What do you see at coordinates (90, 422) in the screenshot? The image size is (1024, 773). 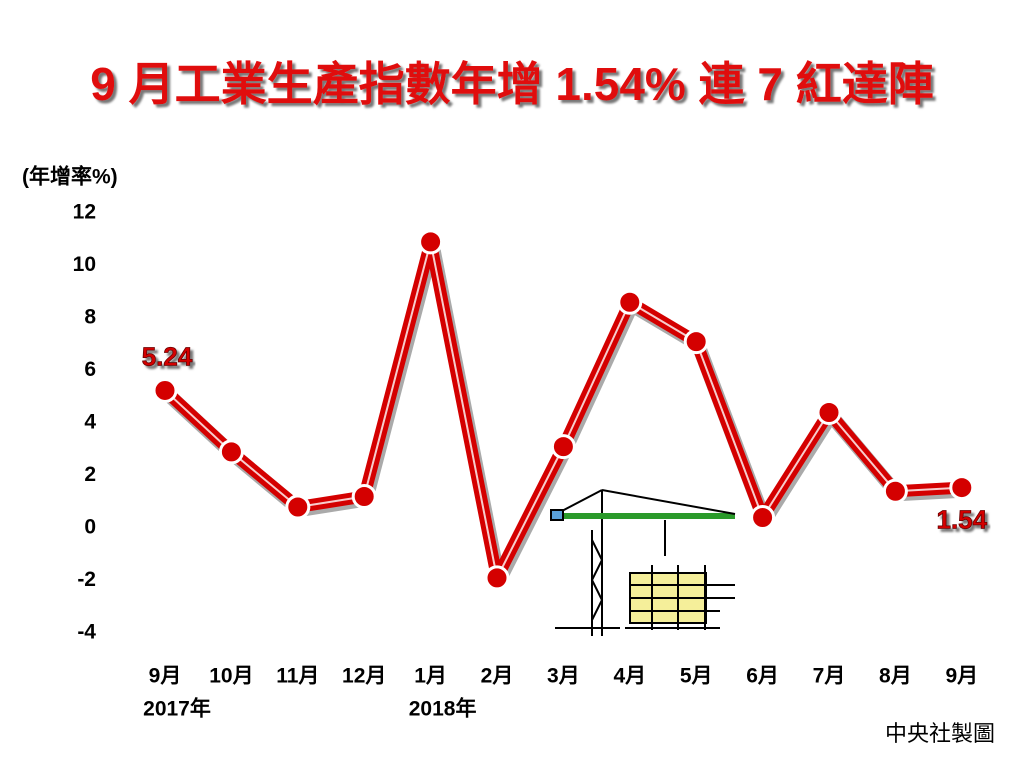 I see `y-tick-label: 4` at bounding box center [90, 422].